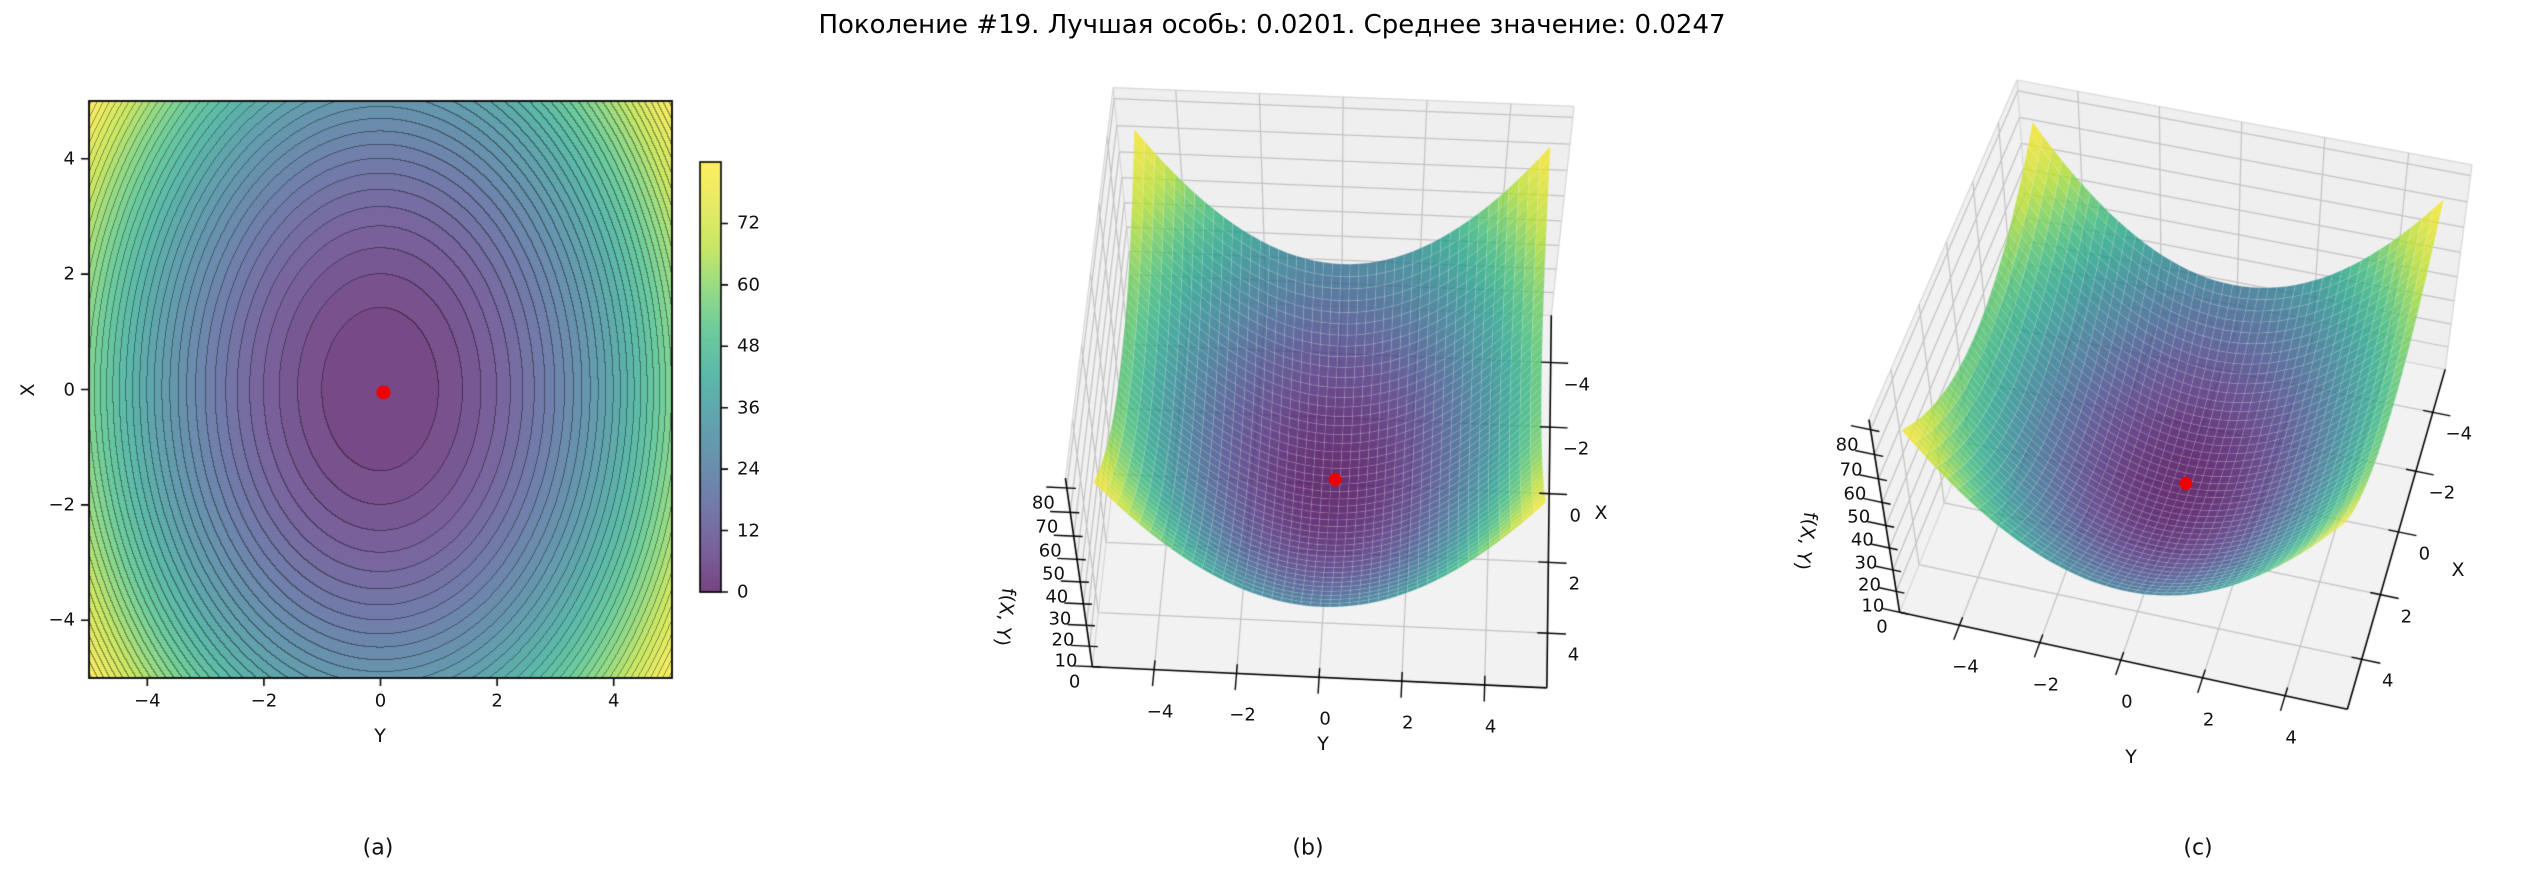  I want to click on a-yaxis-label: X, so click(28, 390).